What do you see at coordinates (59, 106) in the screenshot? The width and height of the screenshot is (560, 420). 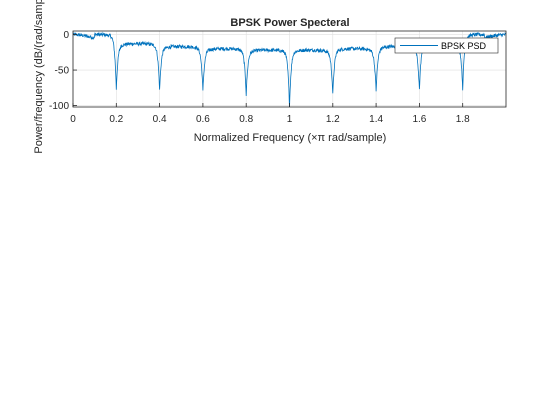 I see `y-tick-label: -100` at bounding box center [59, 106].